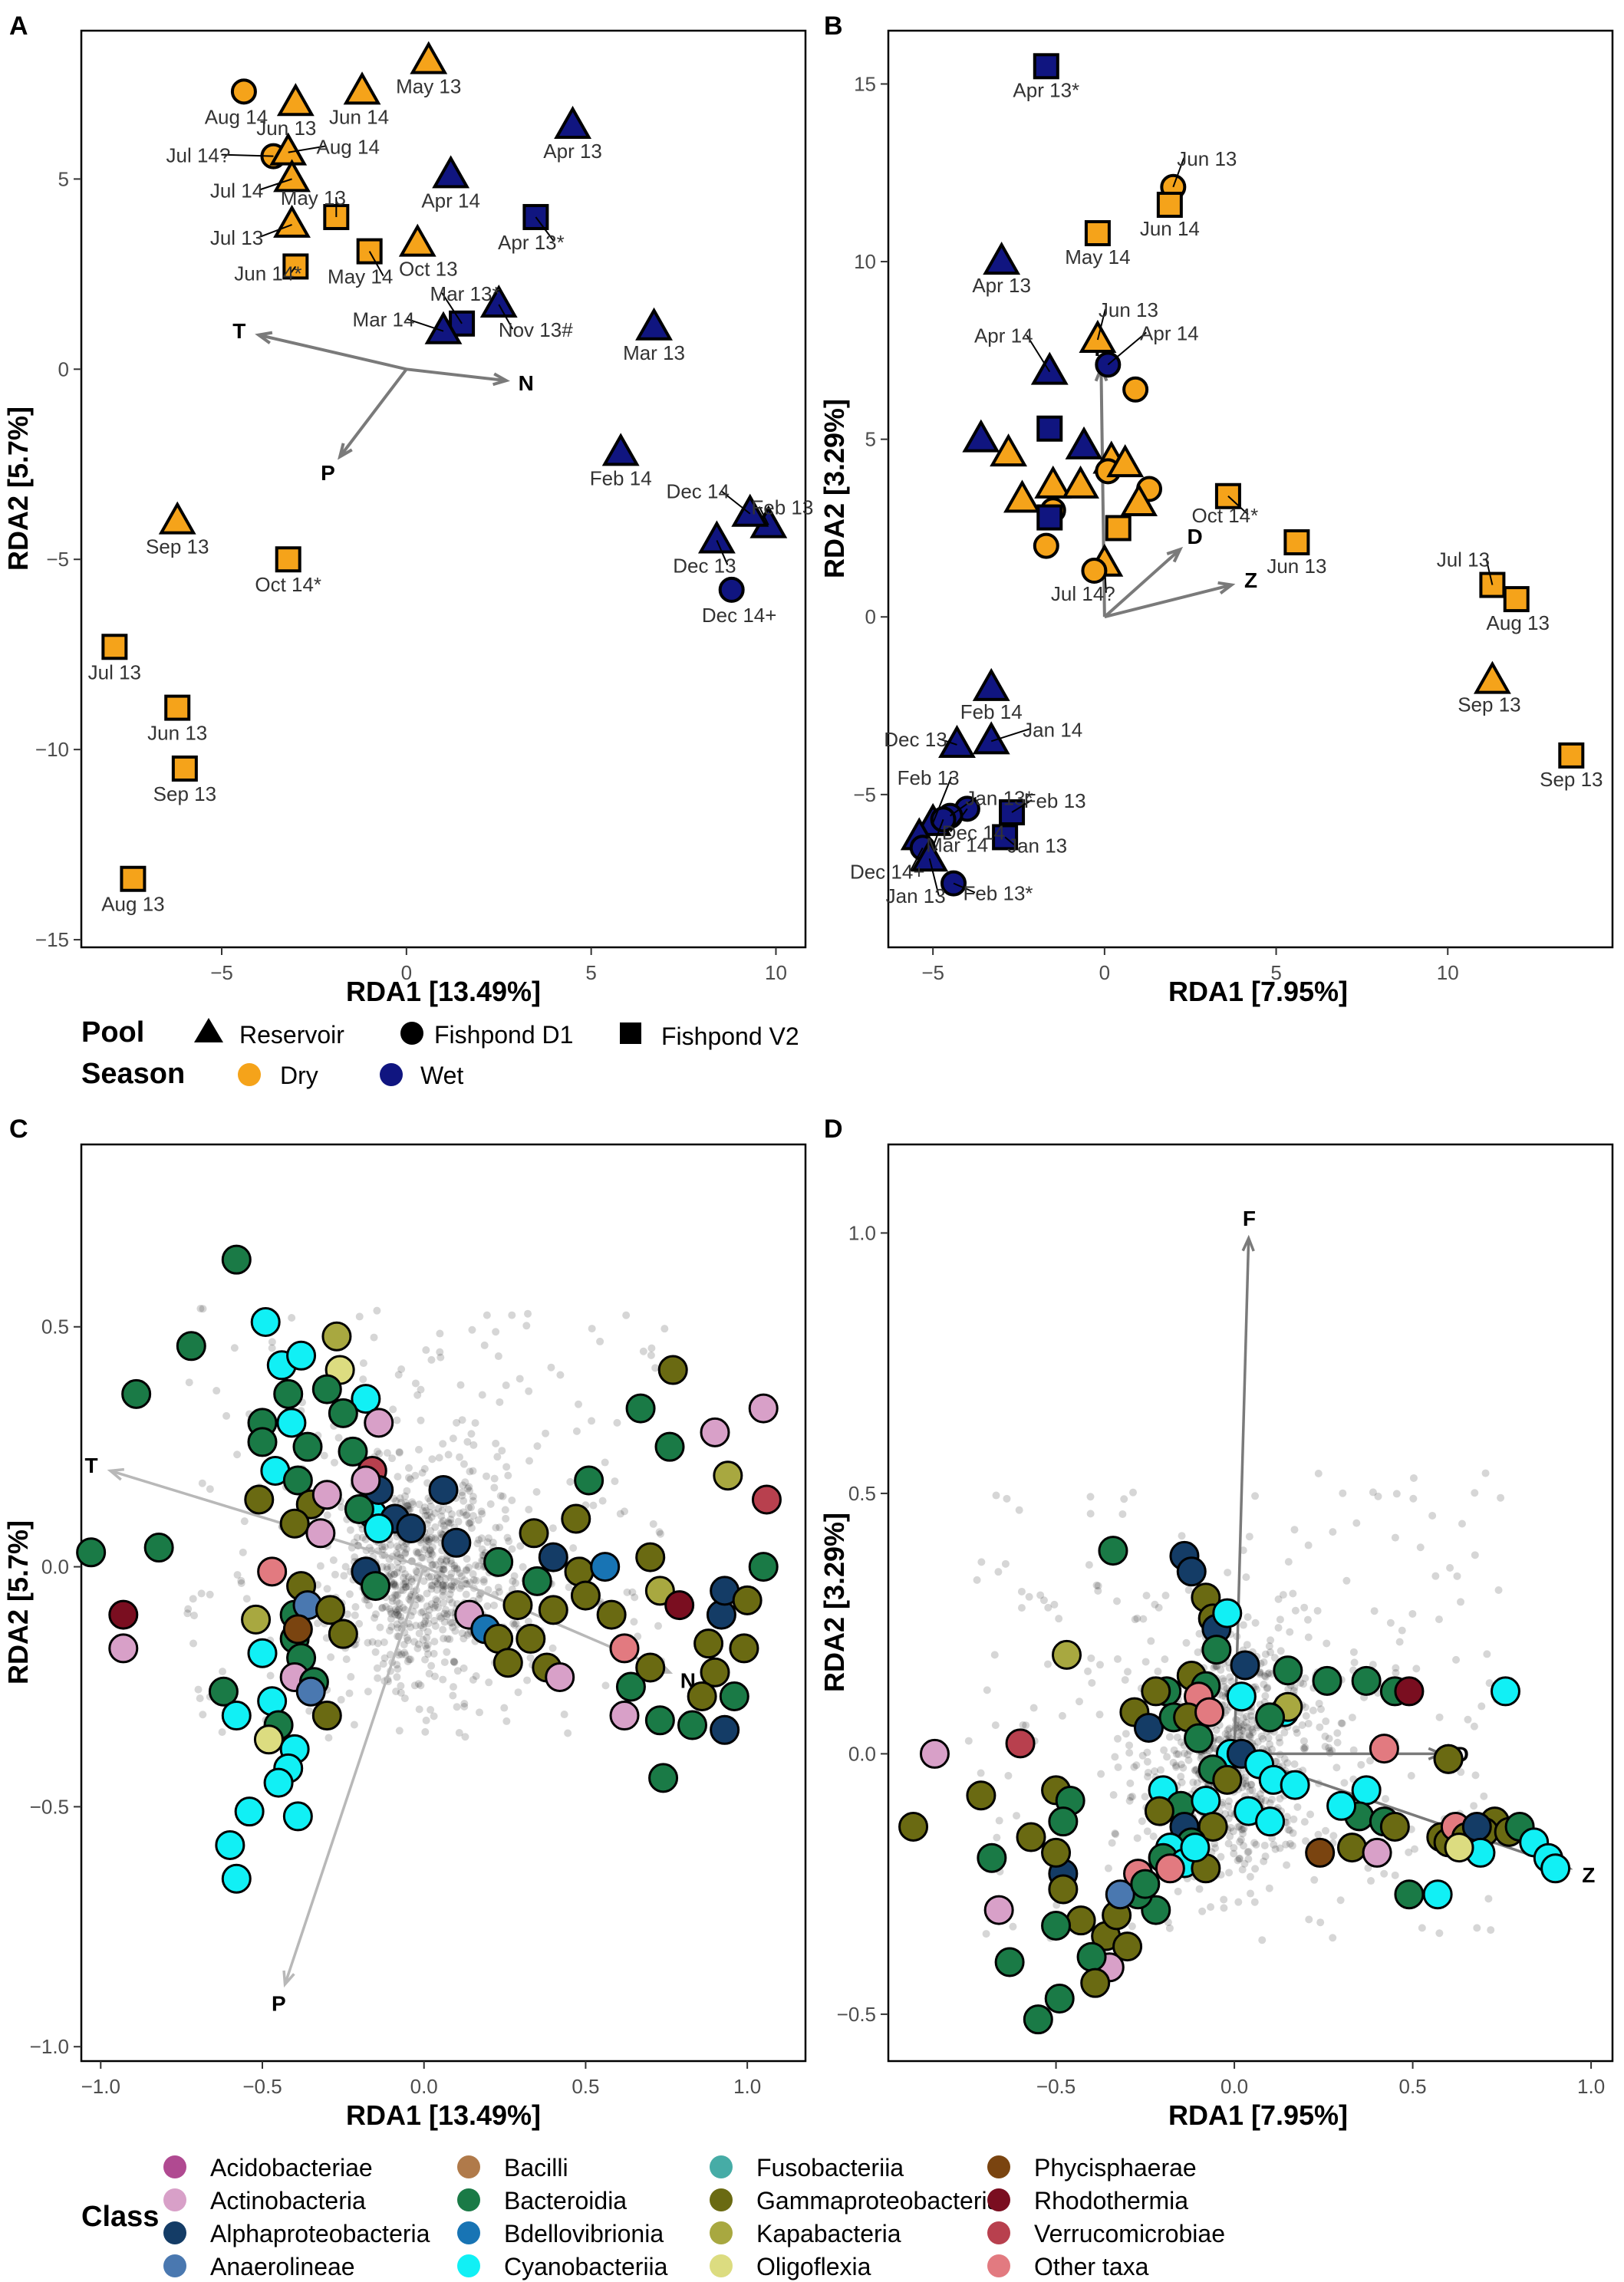 This screenshot has width=1624, height=2282. I want to click on class-legend-swatch-verrucomicrobiae, so click(998, 2232).